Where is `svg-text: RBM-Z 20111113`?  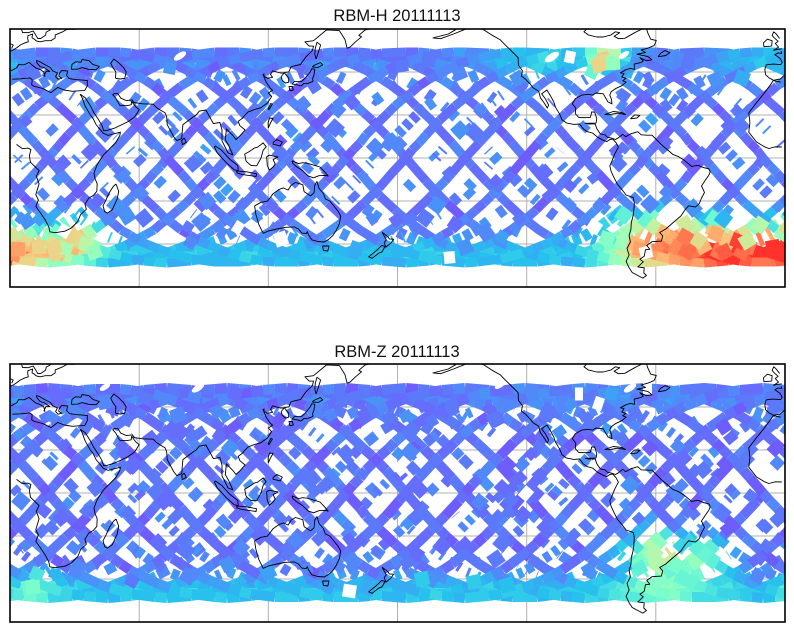
svg-text: RBM-Z 20111113 is located at coordinates (396, 352).